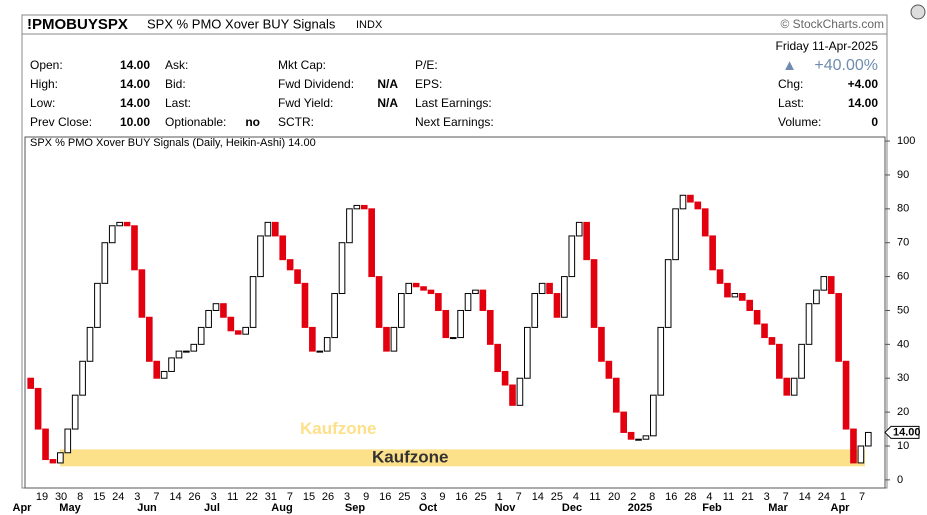 This screenshot has height=515, width=927. What do you see at coordinates (918, 12) in the screenshot?
I see `corner-icon` at bounding box center [918, 12].